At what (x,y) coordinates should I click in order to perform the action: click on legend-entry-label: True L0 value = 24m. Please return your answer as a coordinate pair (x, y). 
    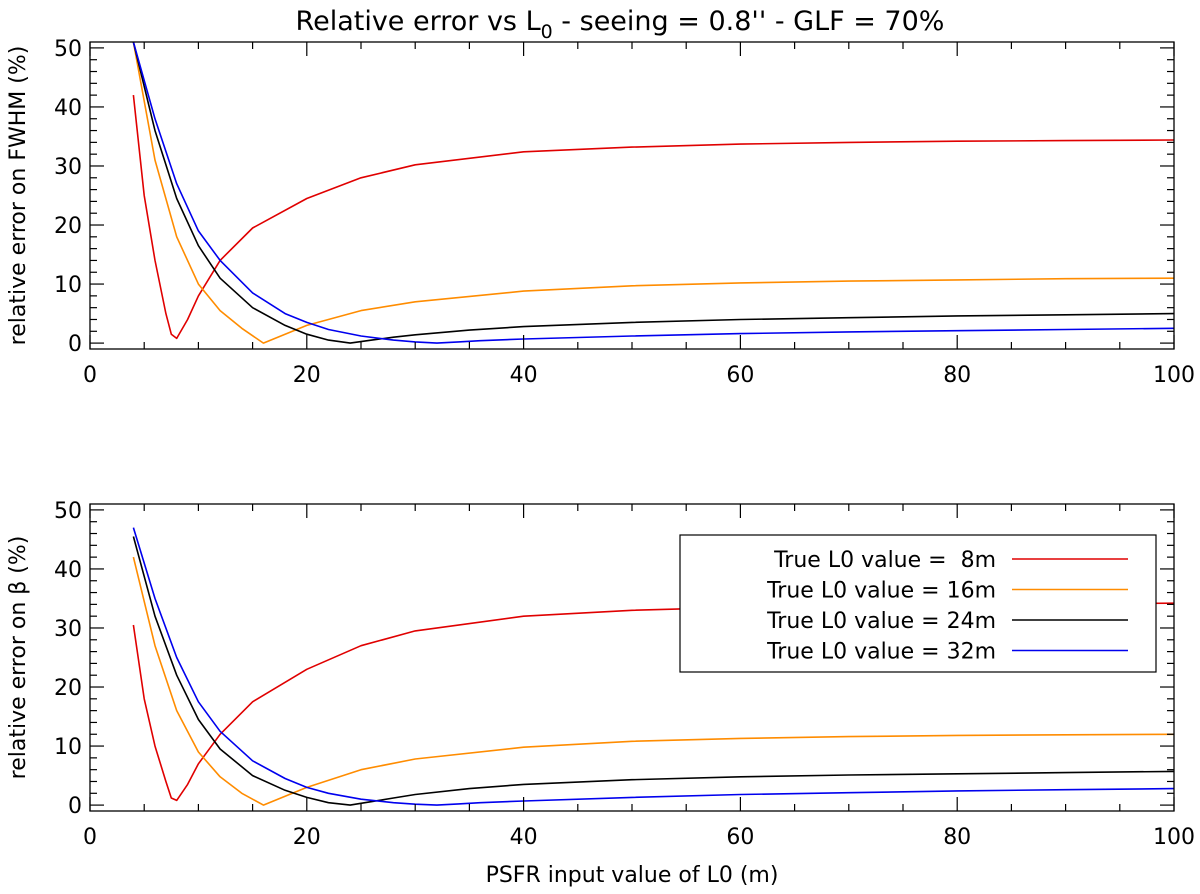
    Looking at the image, I should click on (881, 621).